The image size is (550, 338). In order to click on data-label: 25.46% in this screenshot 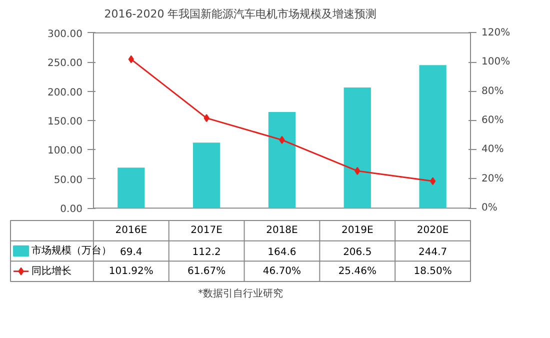, I will do `click(357, 271)`.